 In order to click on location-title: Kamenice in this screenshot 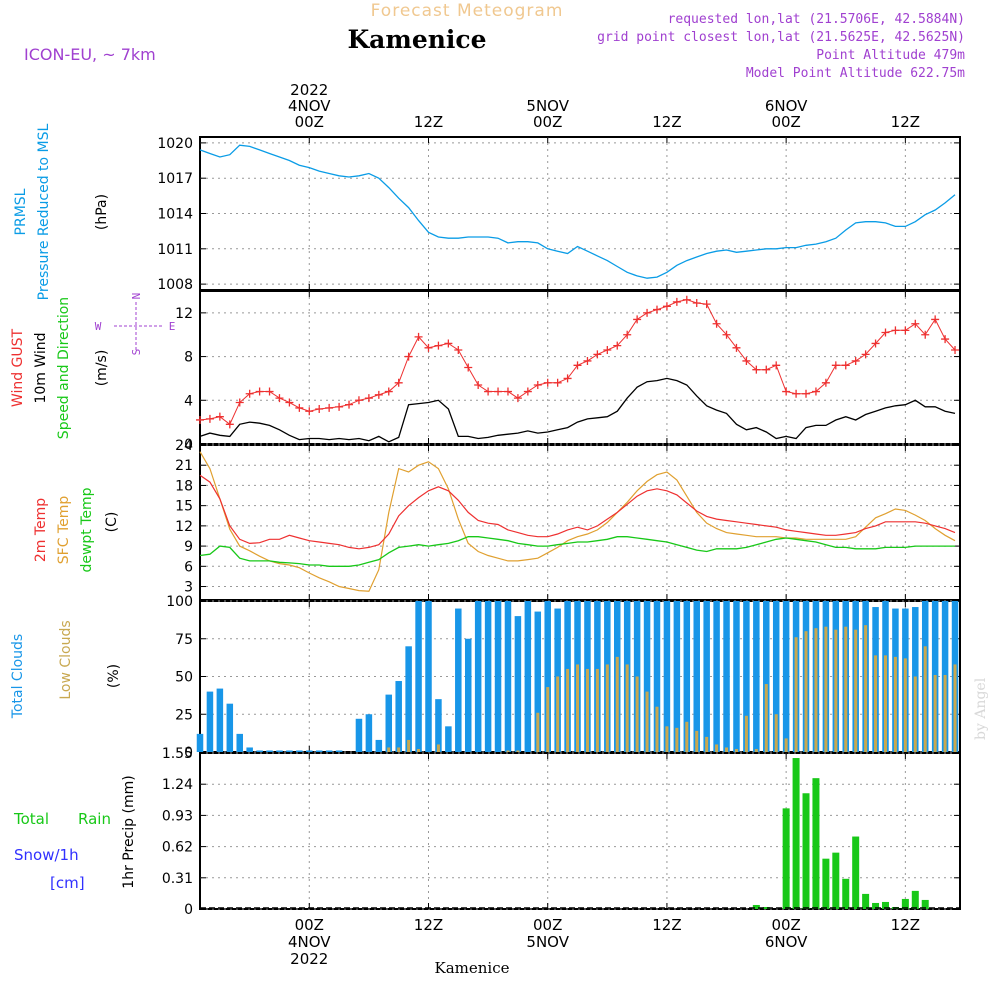, I will do `click(416, 39)`.